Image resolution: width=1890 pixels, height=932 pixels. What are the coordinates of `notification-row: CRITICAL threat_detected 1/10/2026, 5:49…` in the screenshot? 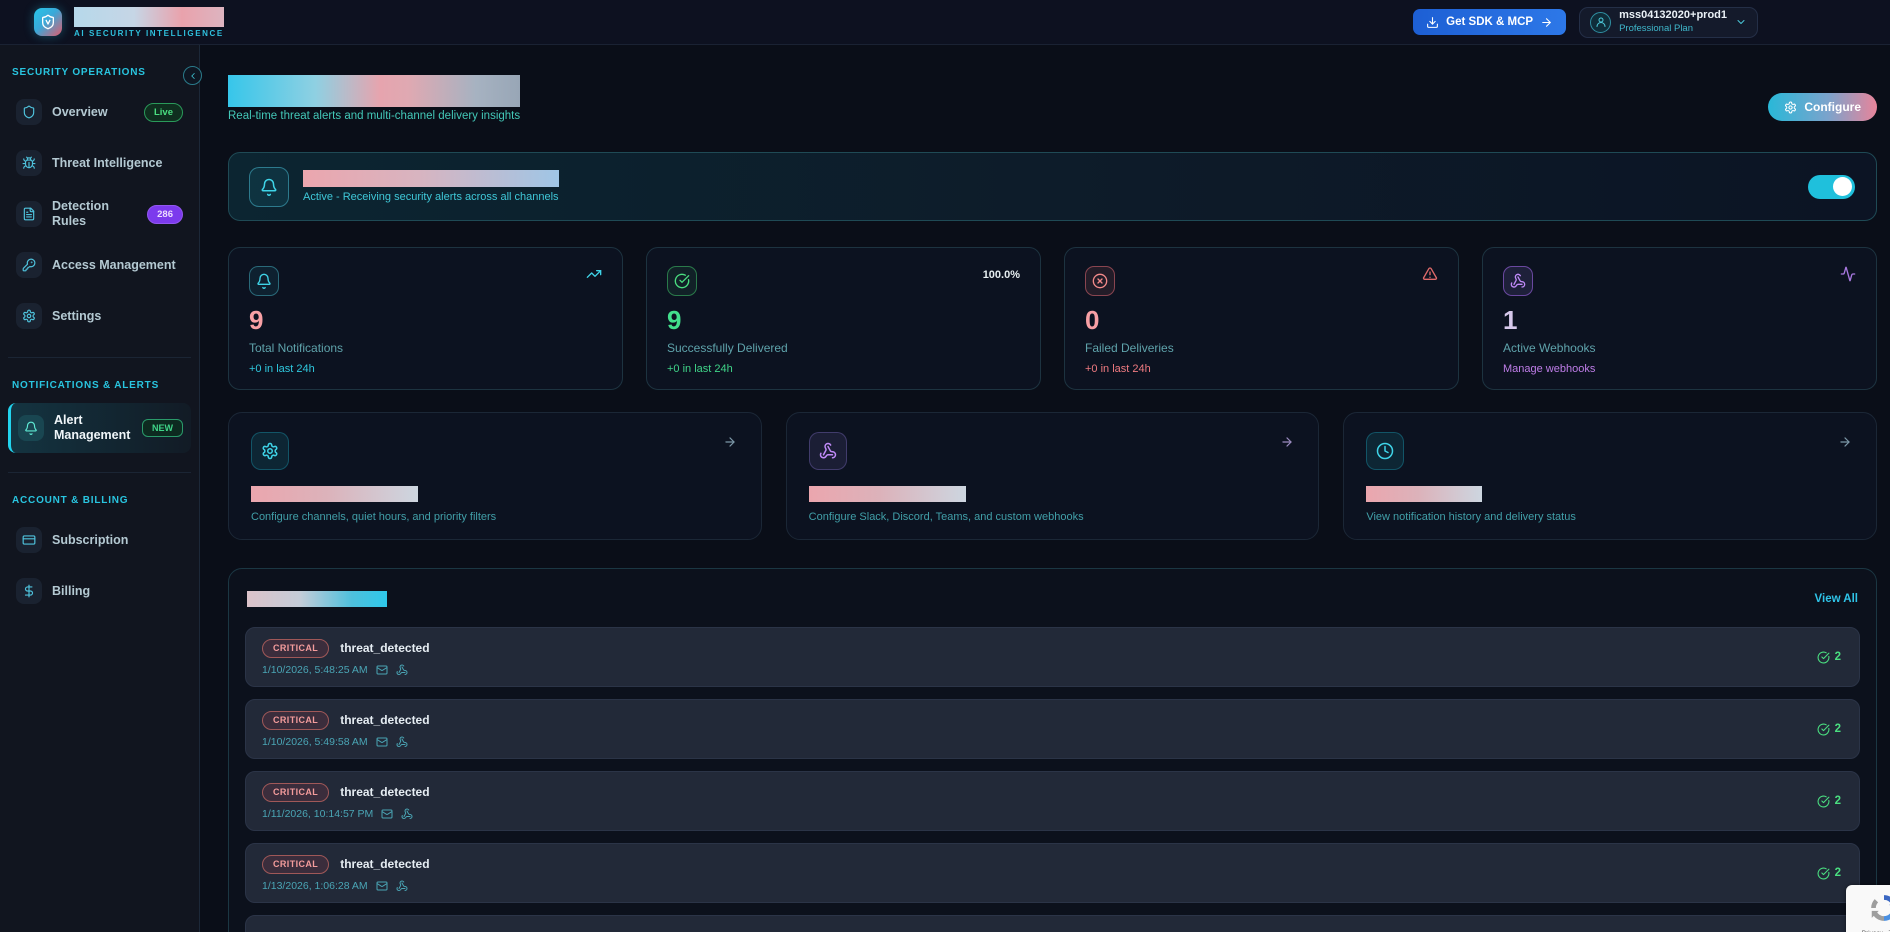 It's located at (1052, 729).